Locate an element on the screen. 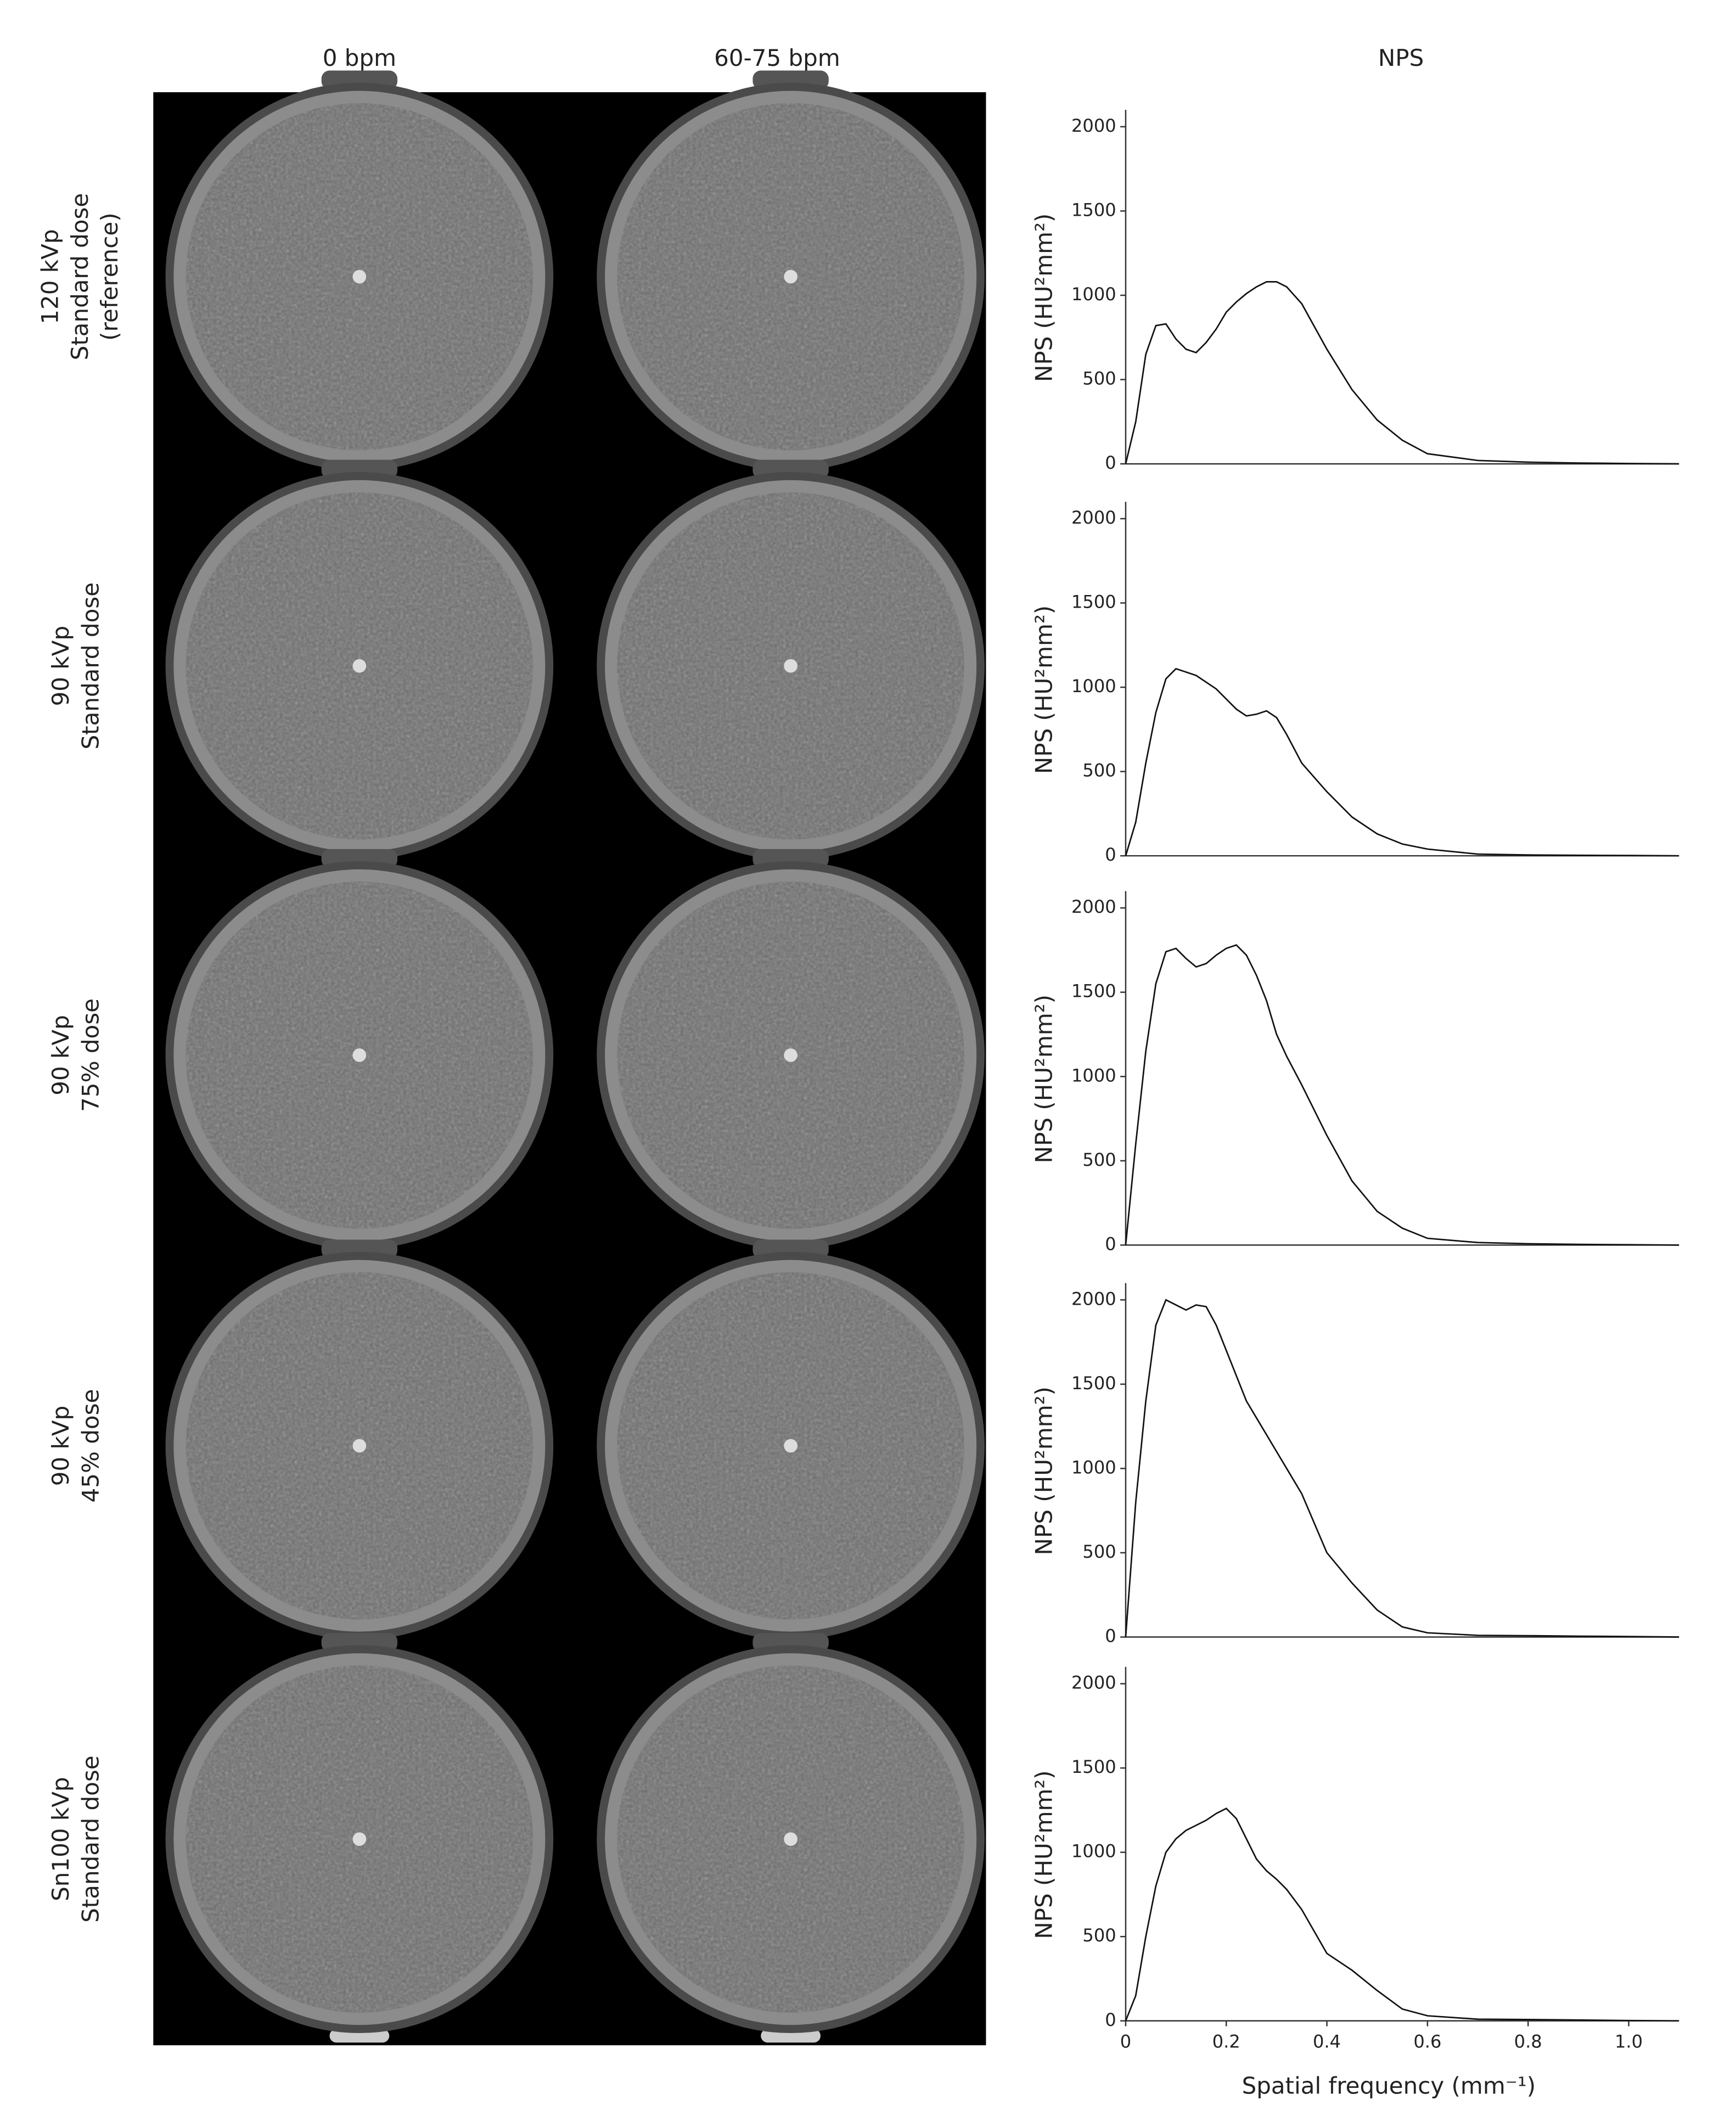 This screenshot has width=1736, height=2128. row-label: Sn100 kVp is located at coordinates (61, 1839).